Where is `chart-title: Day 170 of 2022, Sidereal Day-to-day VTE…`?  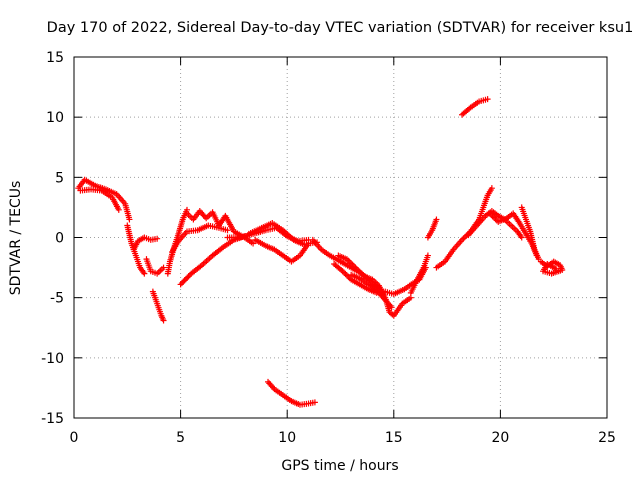 chart-title: Day 170 of 2022, Sidereal Day-to-day VTE… is located at coordinates (340, 28).